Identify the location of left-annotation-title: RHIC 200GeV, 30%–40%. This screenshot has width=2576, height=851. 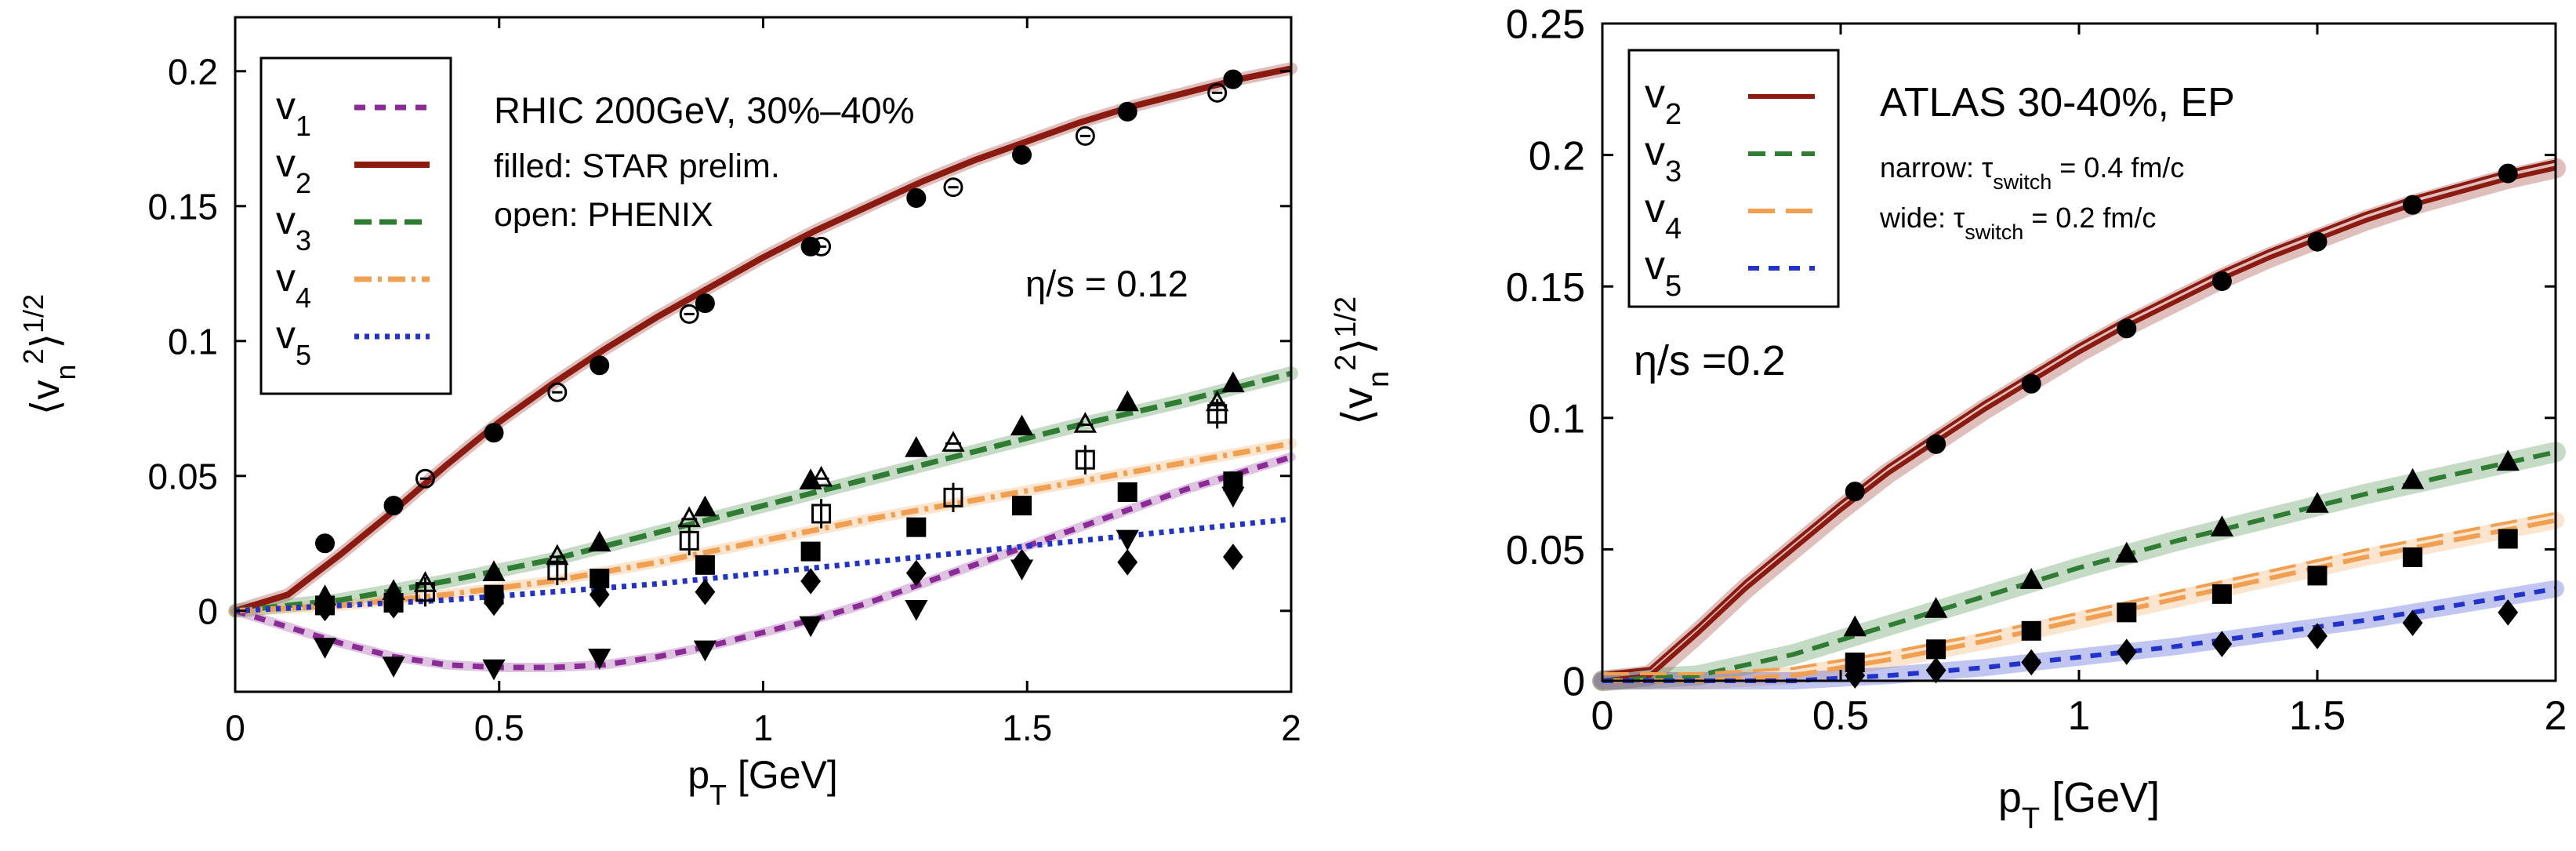
(704, 110).